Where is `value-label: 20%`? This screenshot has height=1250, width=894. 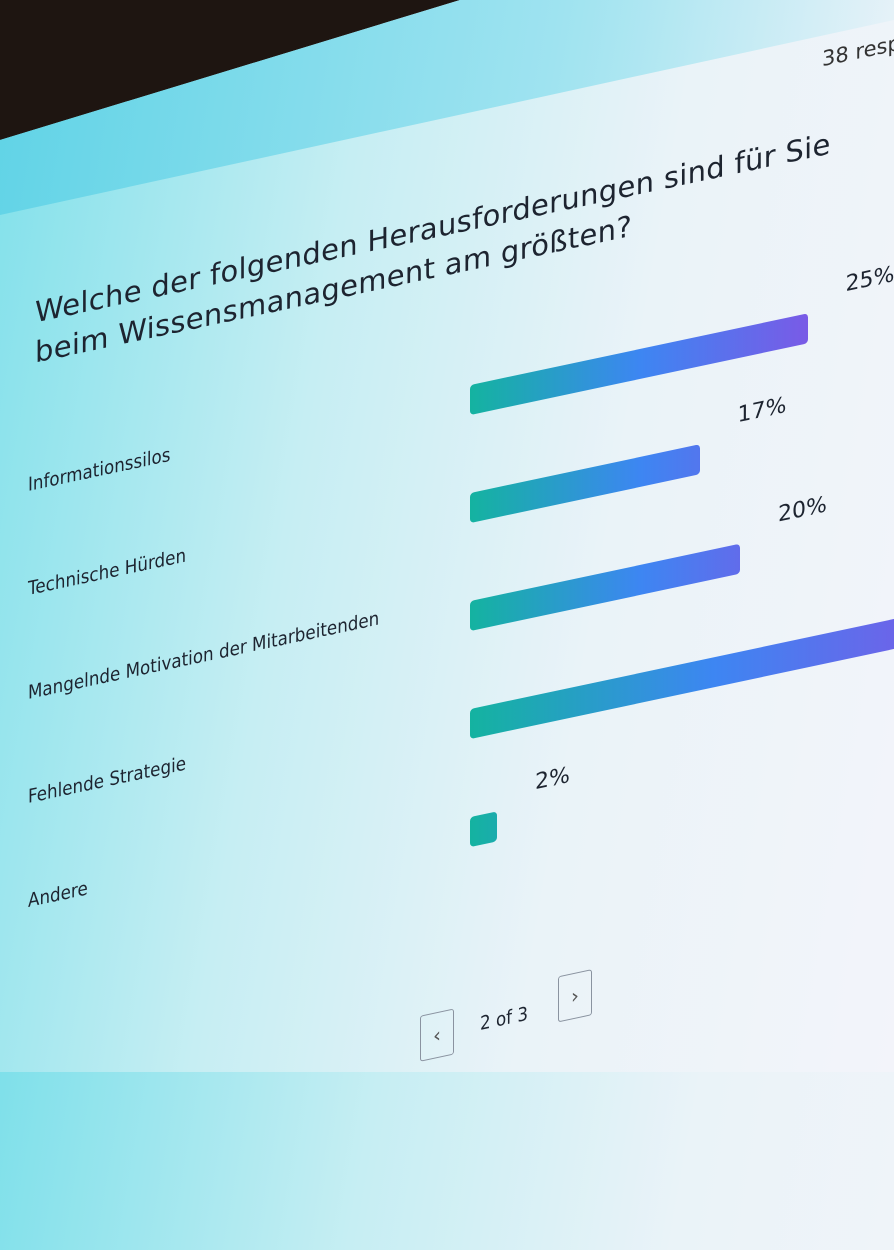 value-label: 20% is located at coordinates (802, 509).